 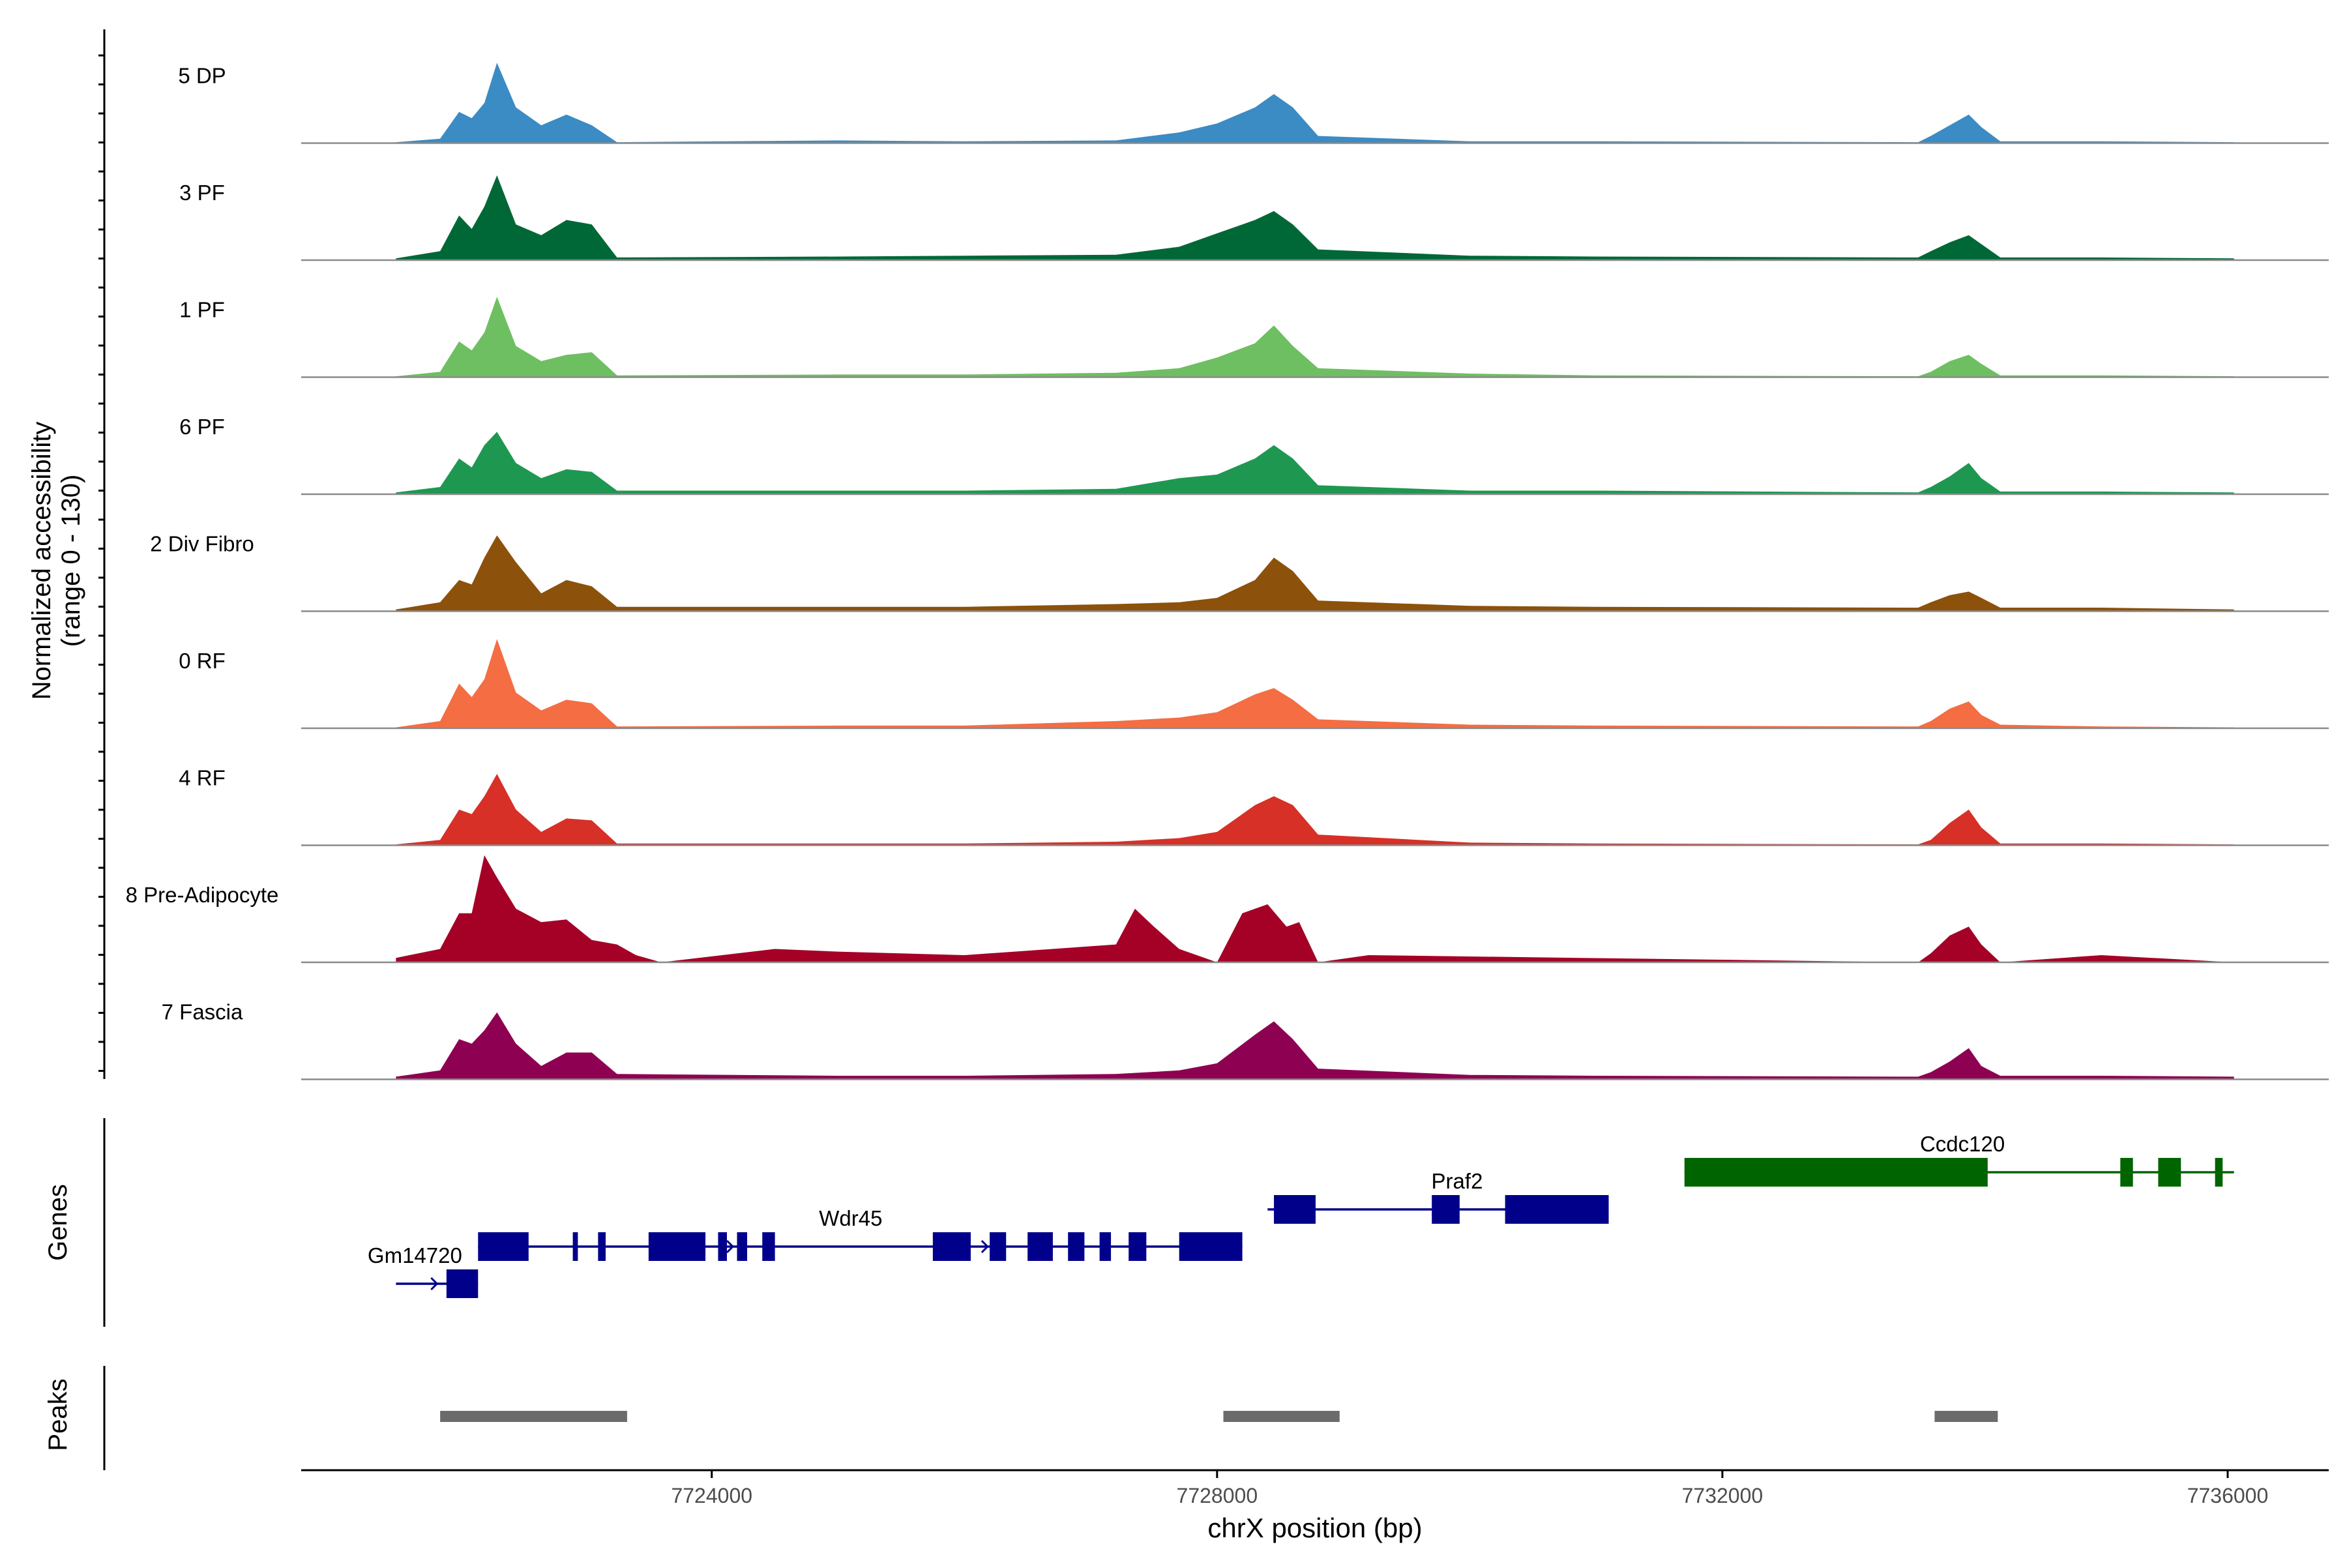 I want to click on track-3-pf: 3 PF, so click(x=1254, y=218).